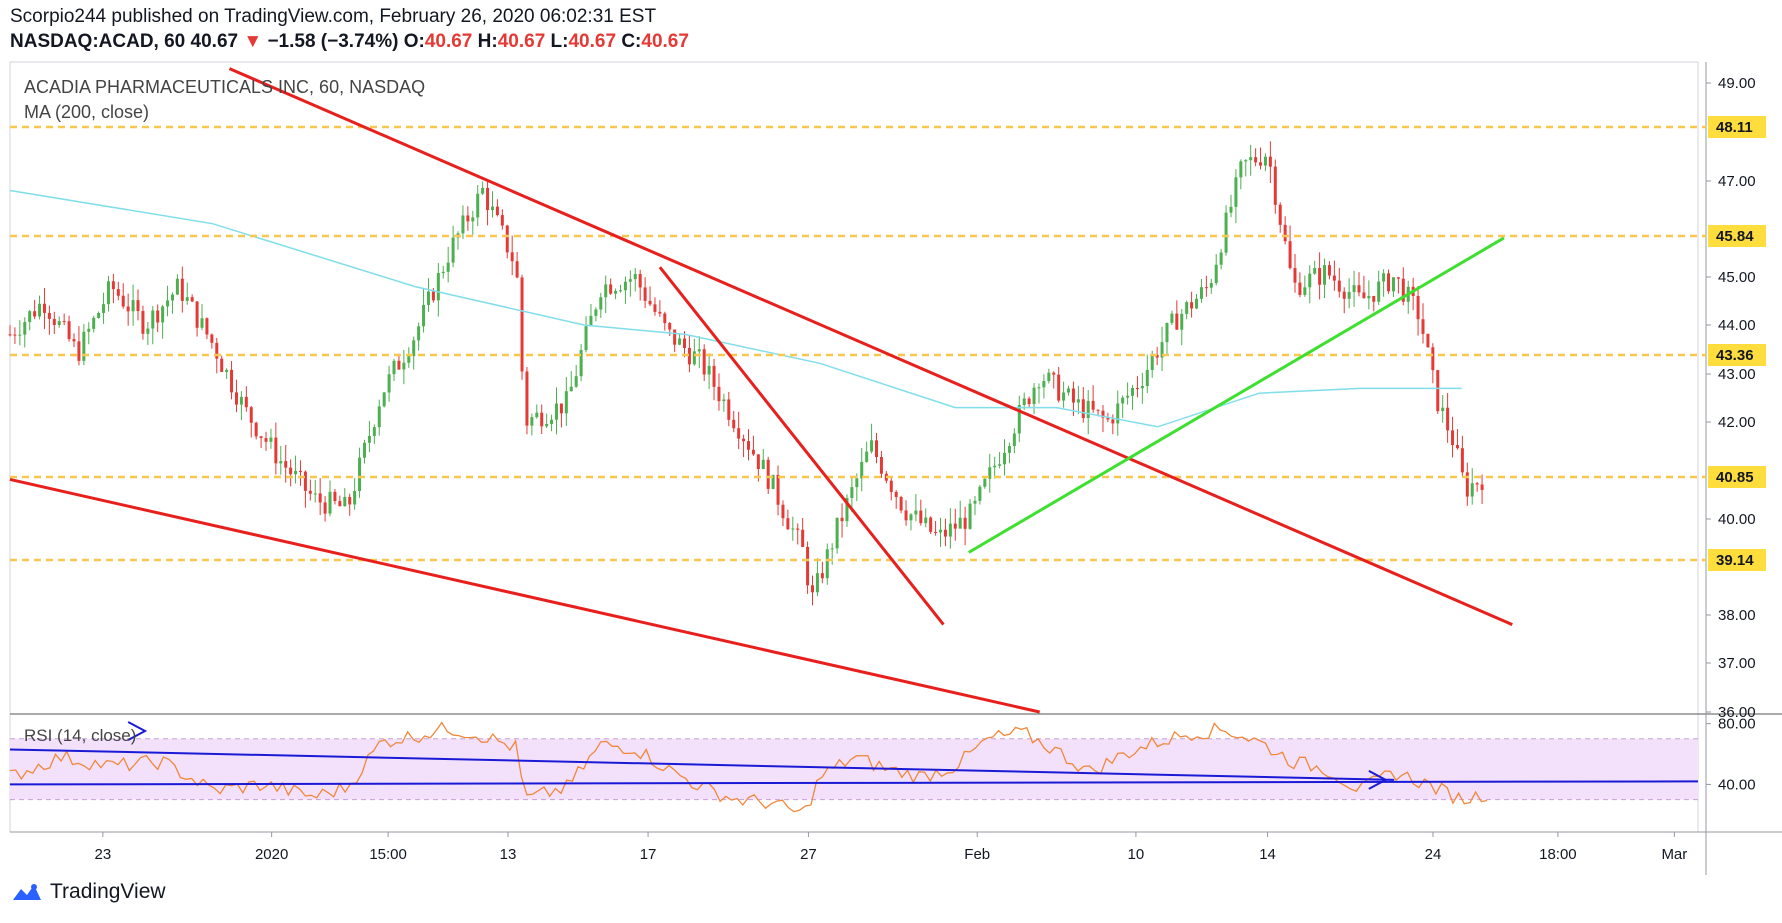 Image resolution: width=1782 pixels, height=923 pixels. What do you see at coordinates (801, 446) in the screenshot?
I see `red-trendline` at bounding box center [801, 446].